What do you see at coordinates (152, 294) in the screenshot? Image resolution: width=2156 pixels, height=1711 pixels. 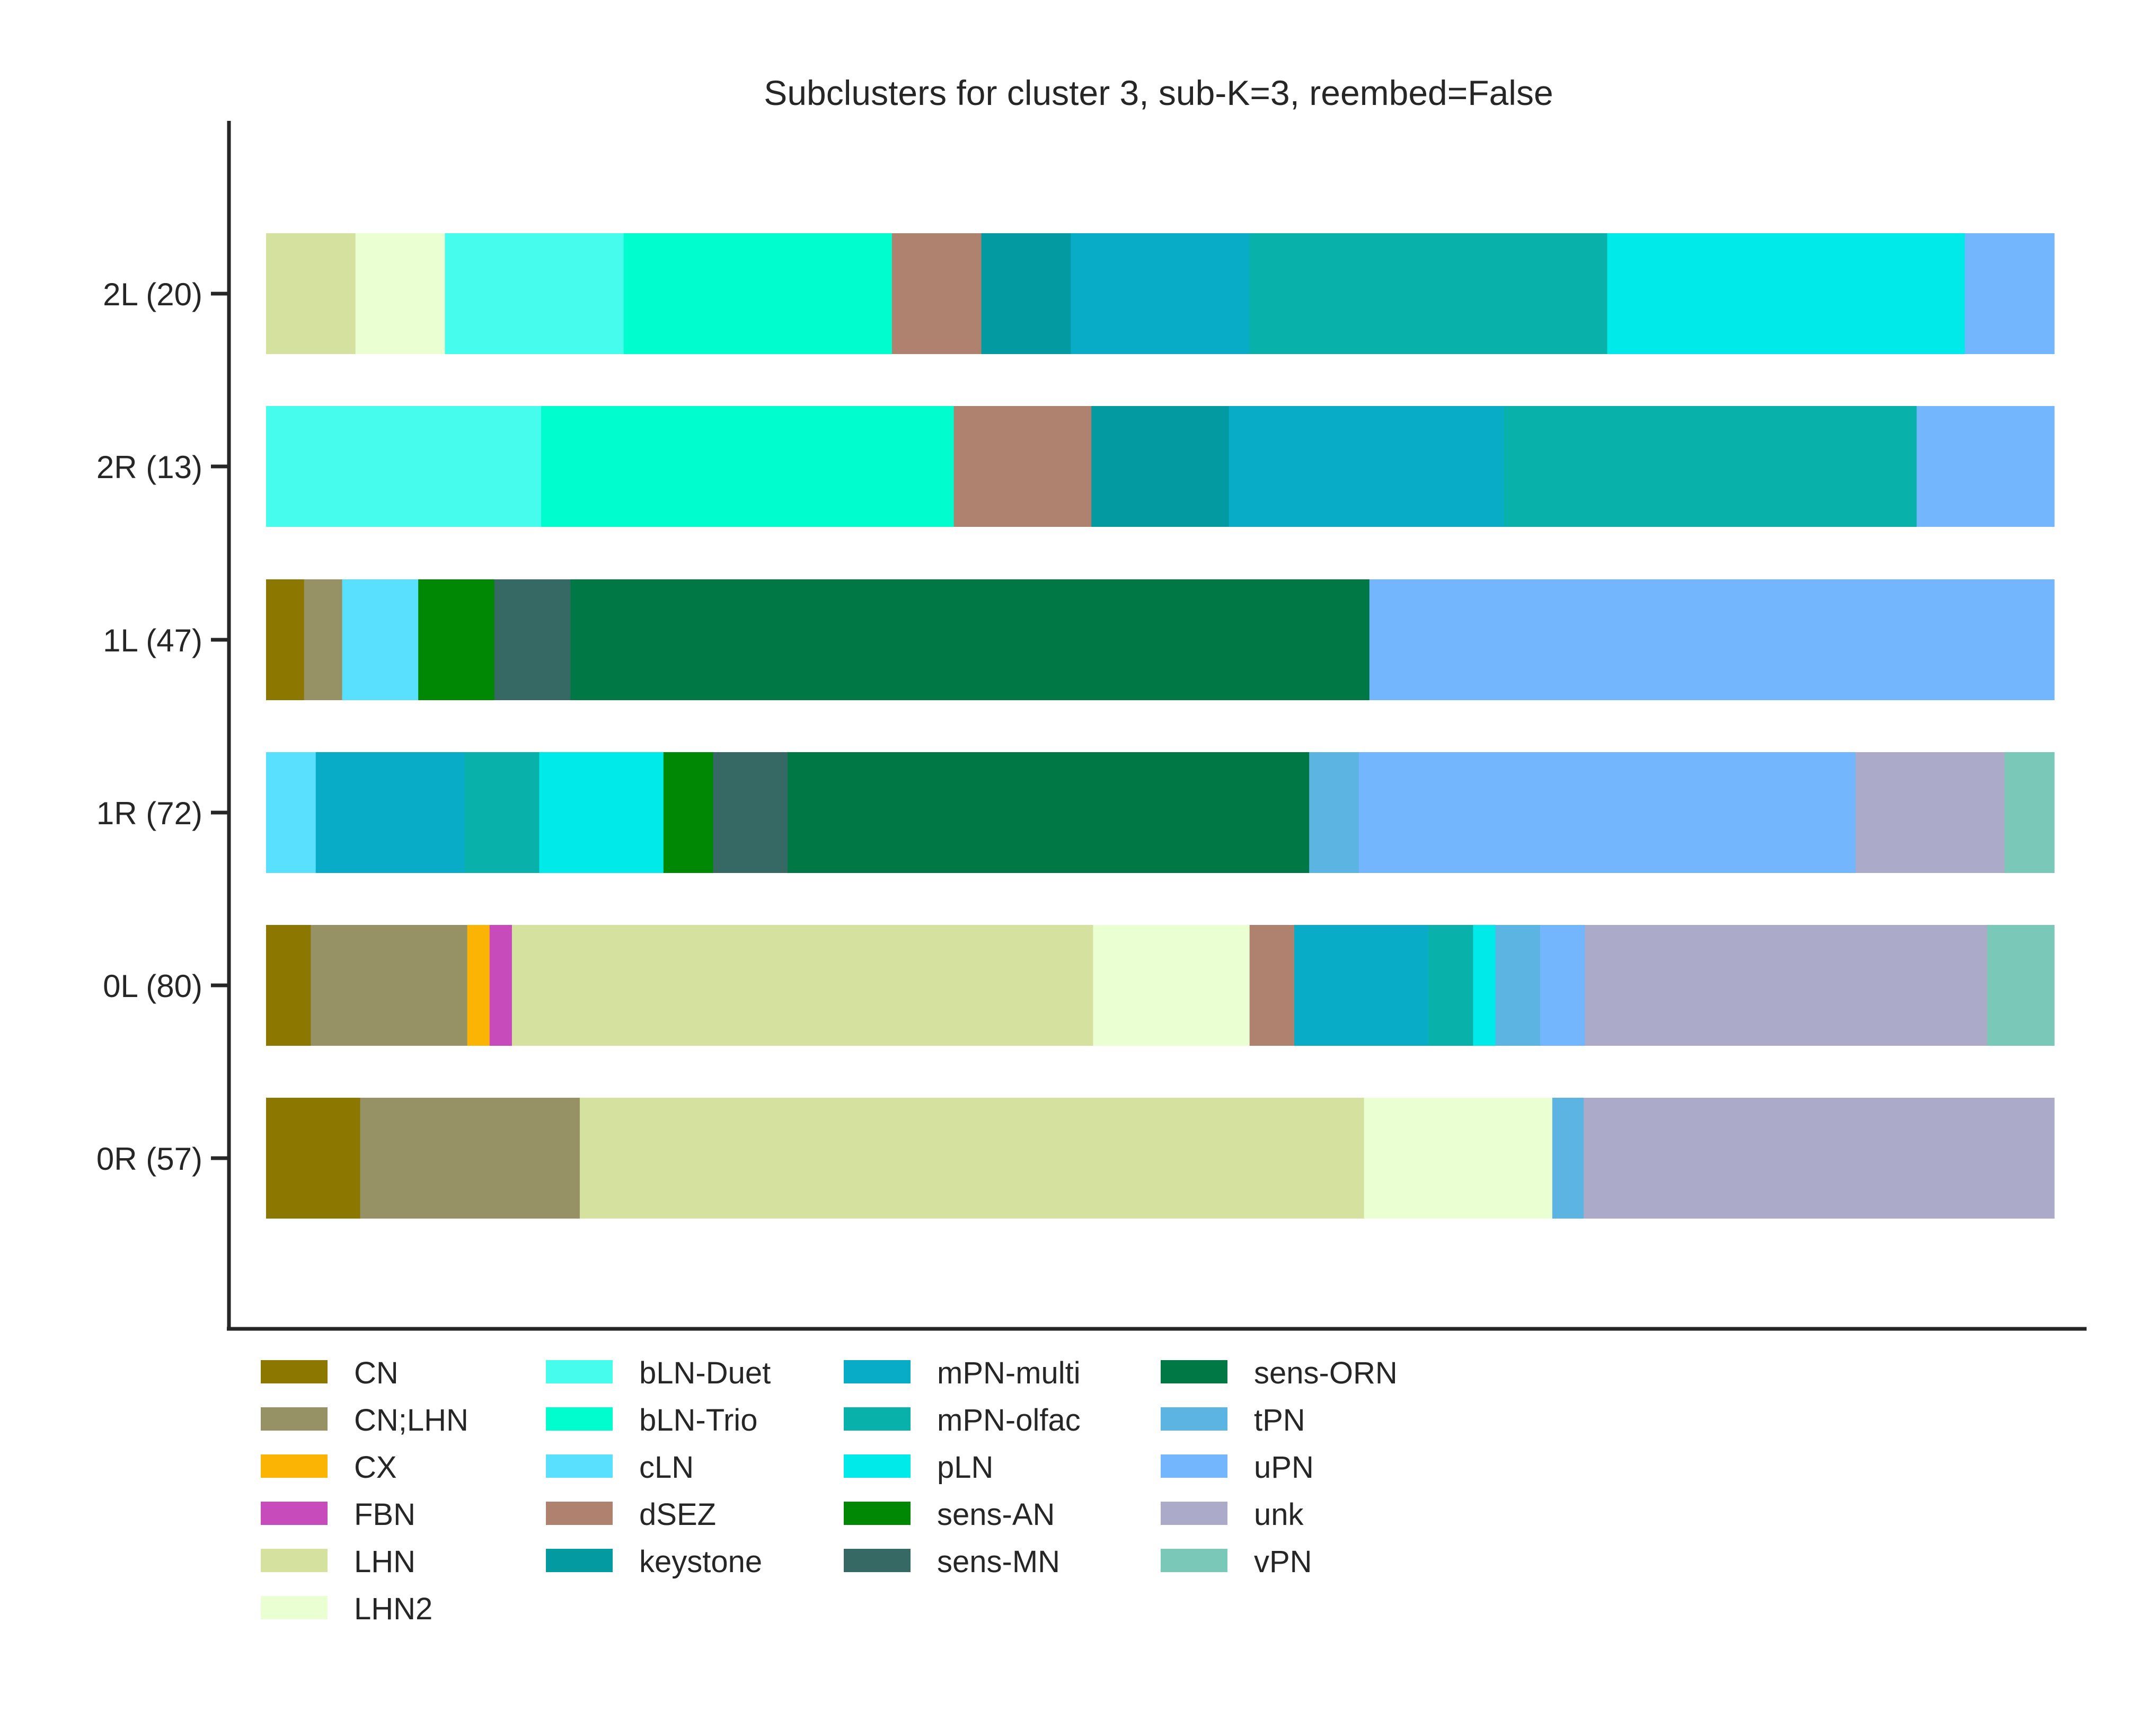 I see `y-tick-label: 2L (20)` at bounding box center [152, 294].